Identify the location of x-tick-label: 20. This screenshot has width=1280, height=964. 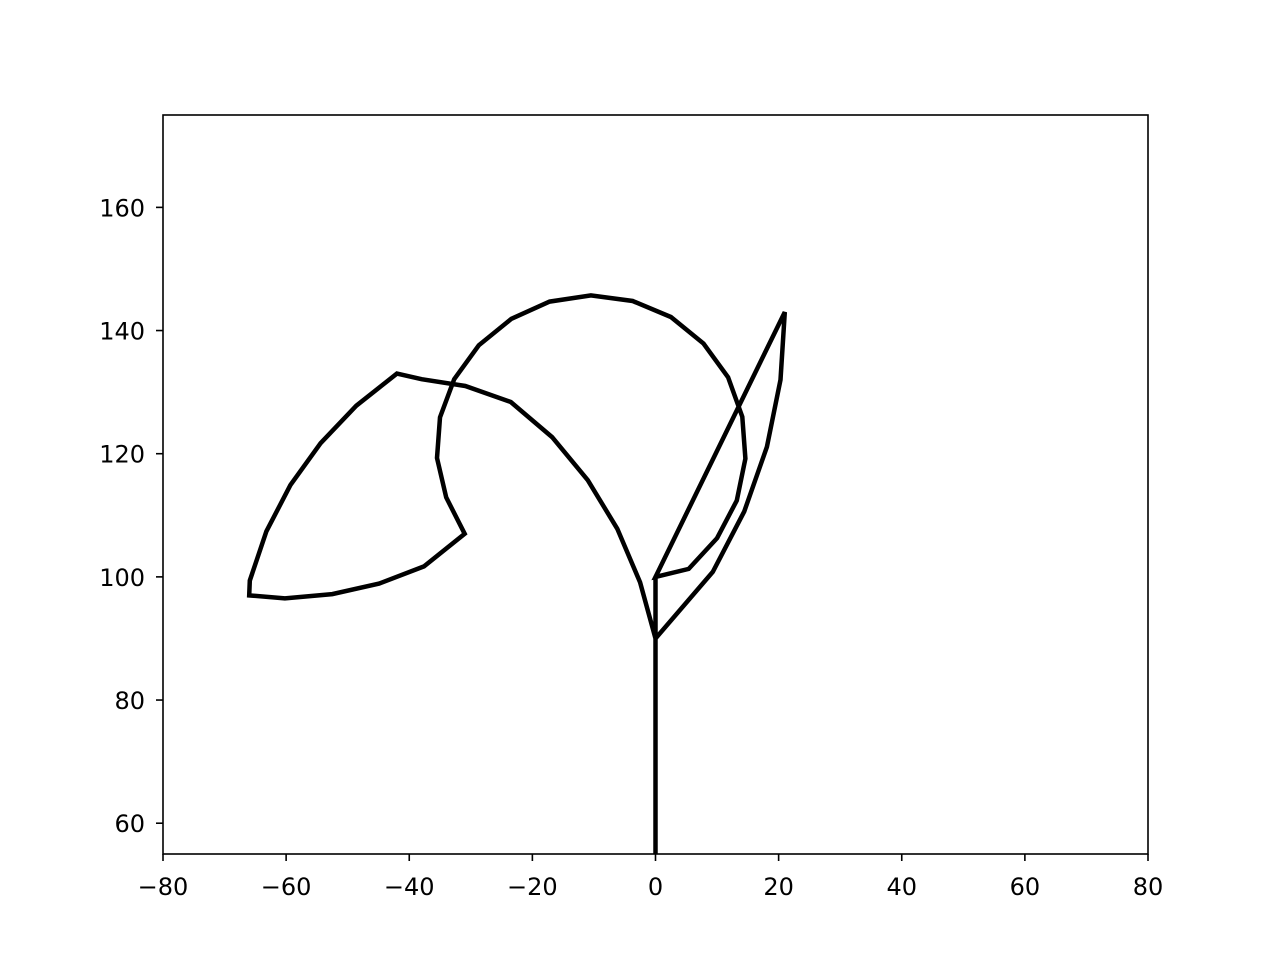
(778, 887).